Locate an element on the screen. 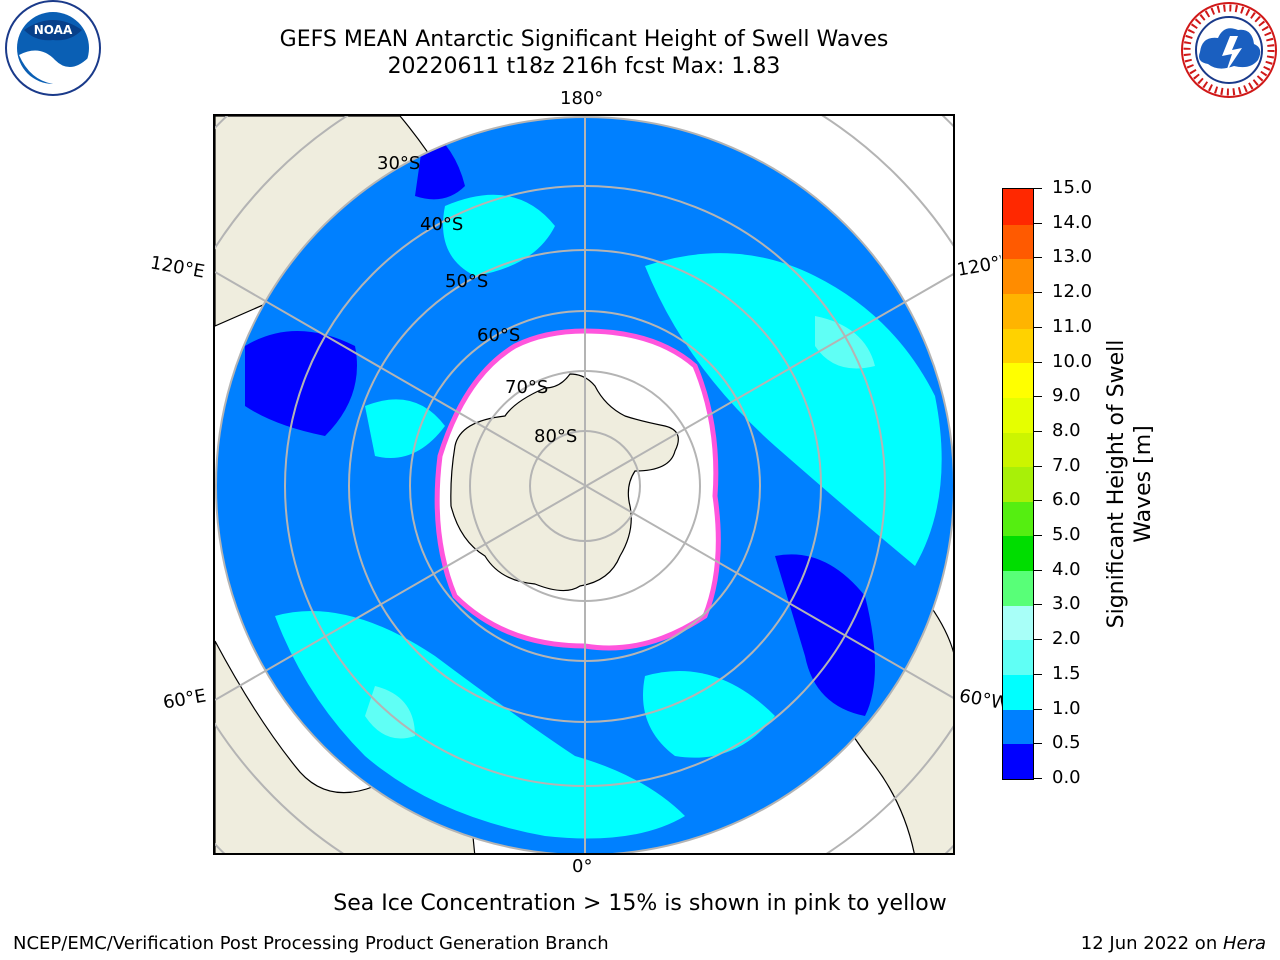 The width and height of the screenshot is (1280, 960). lat-label-60s: 60°S is located at coordinates (499, 335).